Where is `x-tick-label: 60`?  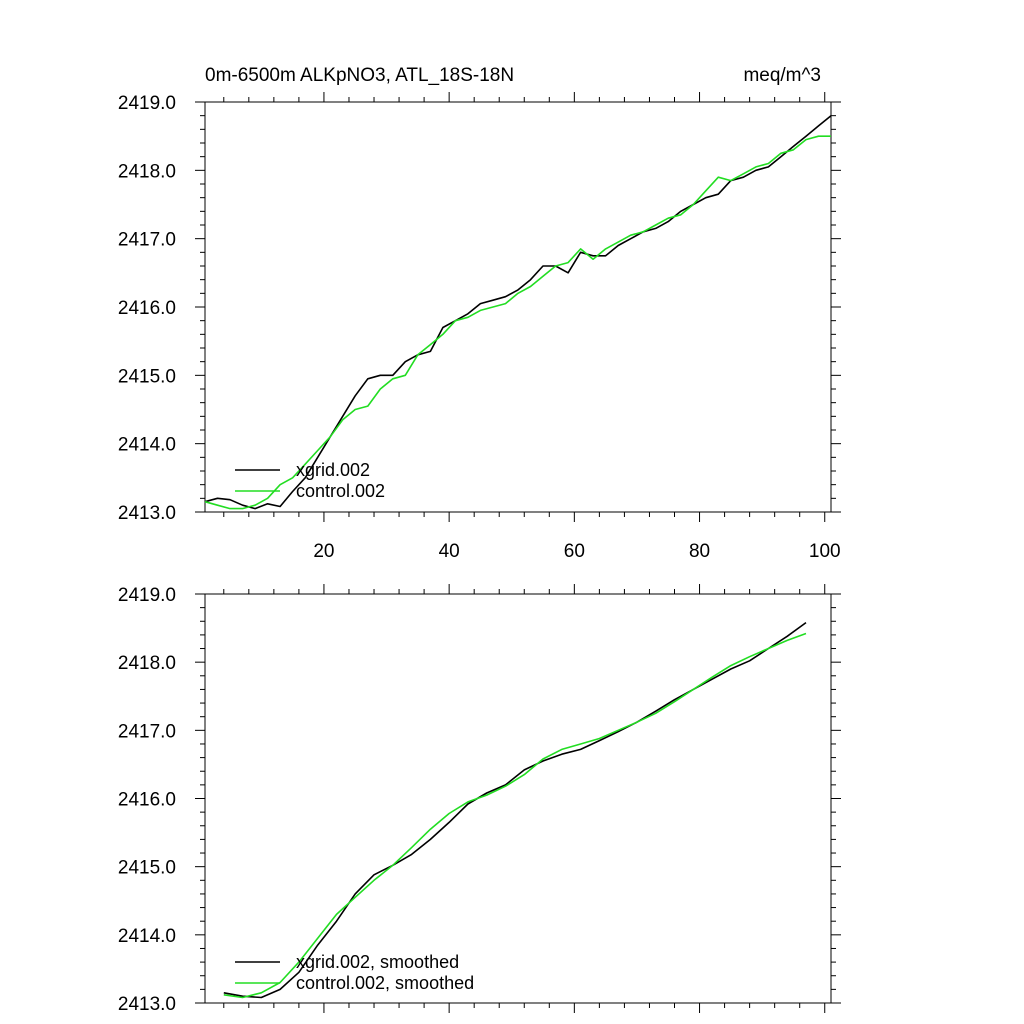
x-tick-label: 60 is located at coordinates (574, 551).